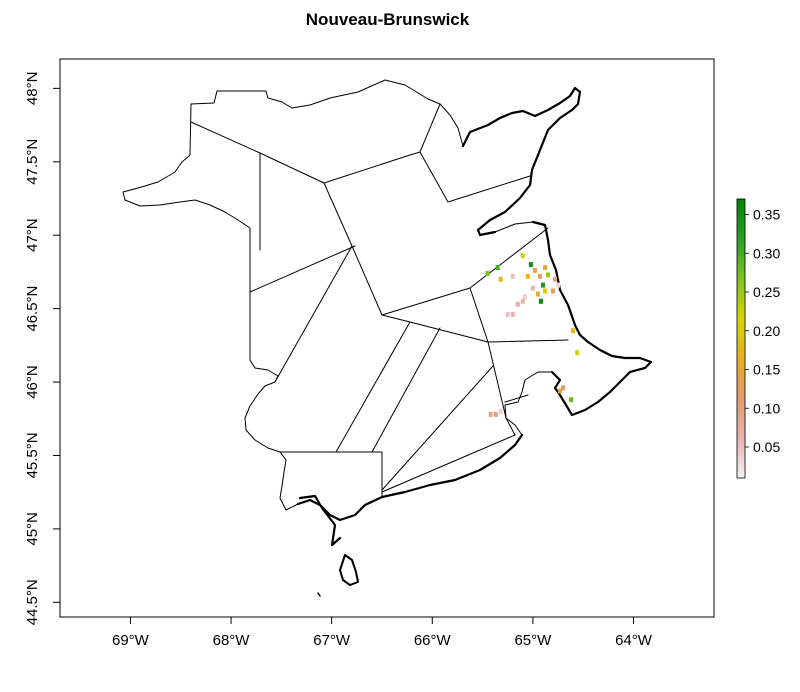 The height and width of the screenshot is (692, 800). I want to click on small-island, so click(319, 594).